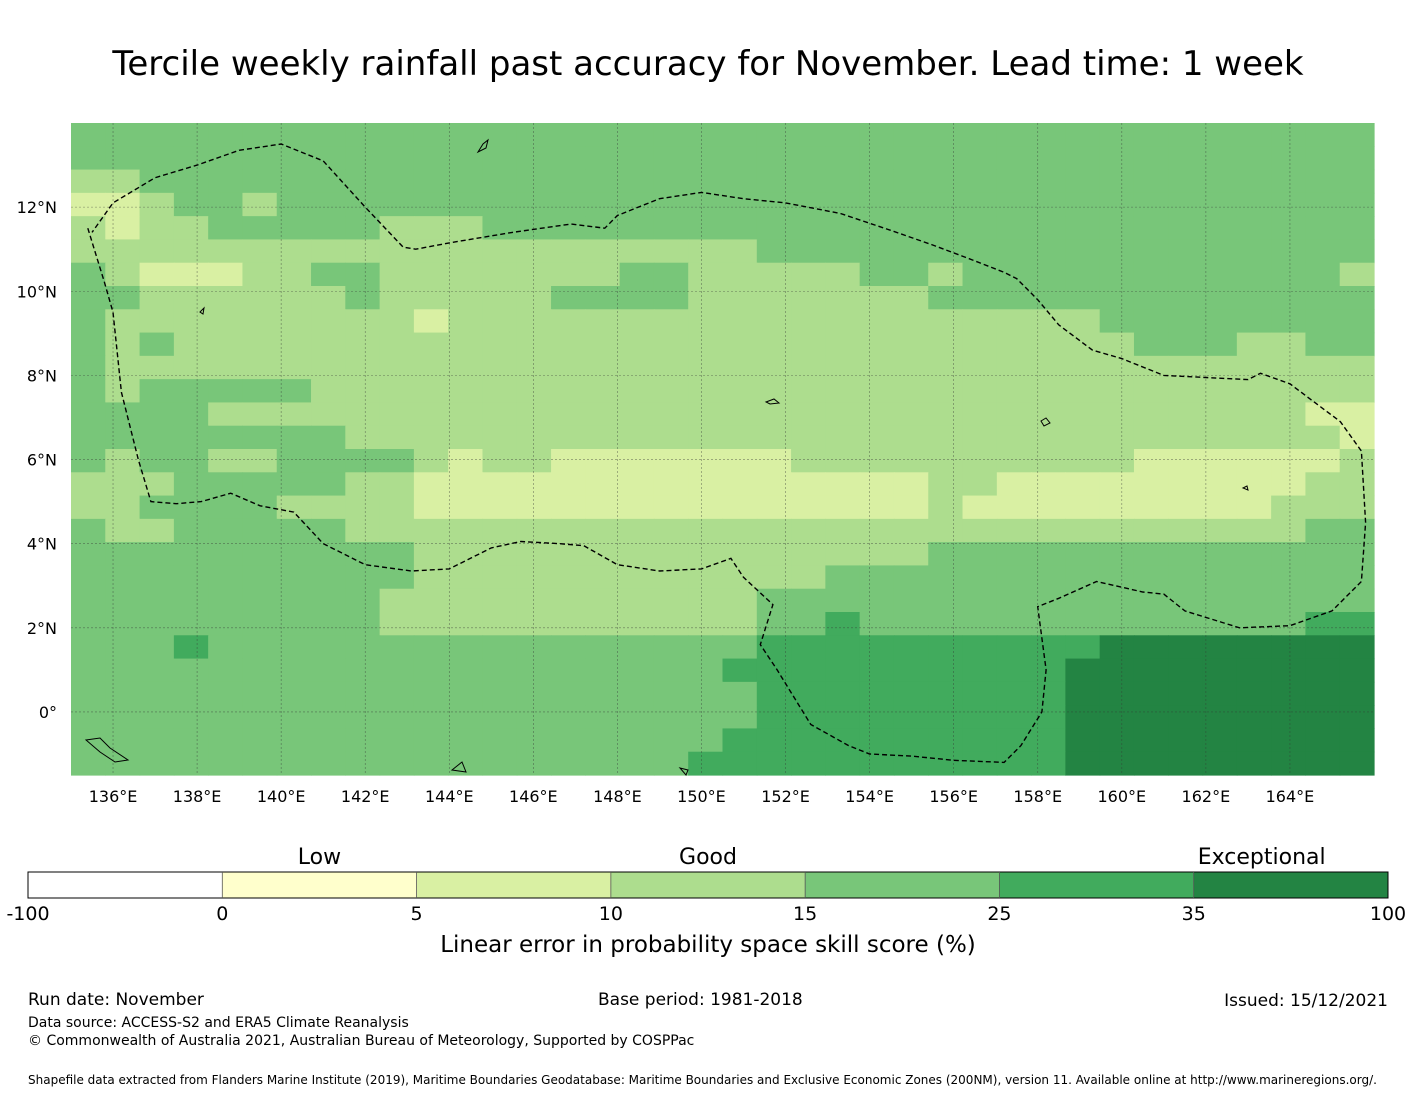 The width and height of the screenshot is (1416, 1095). Describe the element at coordinates (202, 310) in the screenshot. I see `island-outline` at that location.